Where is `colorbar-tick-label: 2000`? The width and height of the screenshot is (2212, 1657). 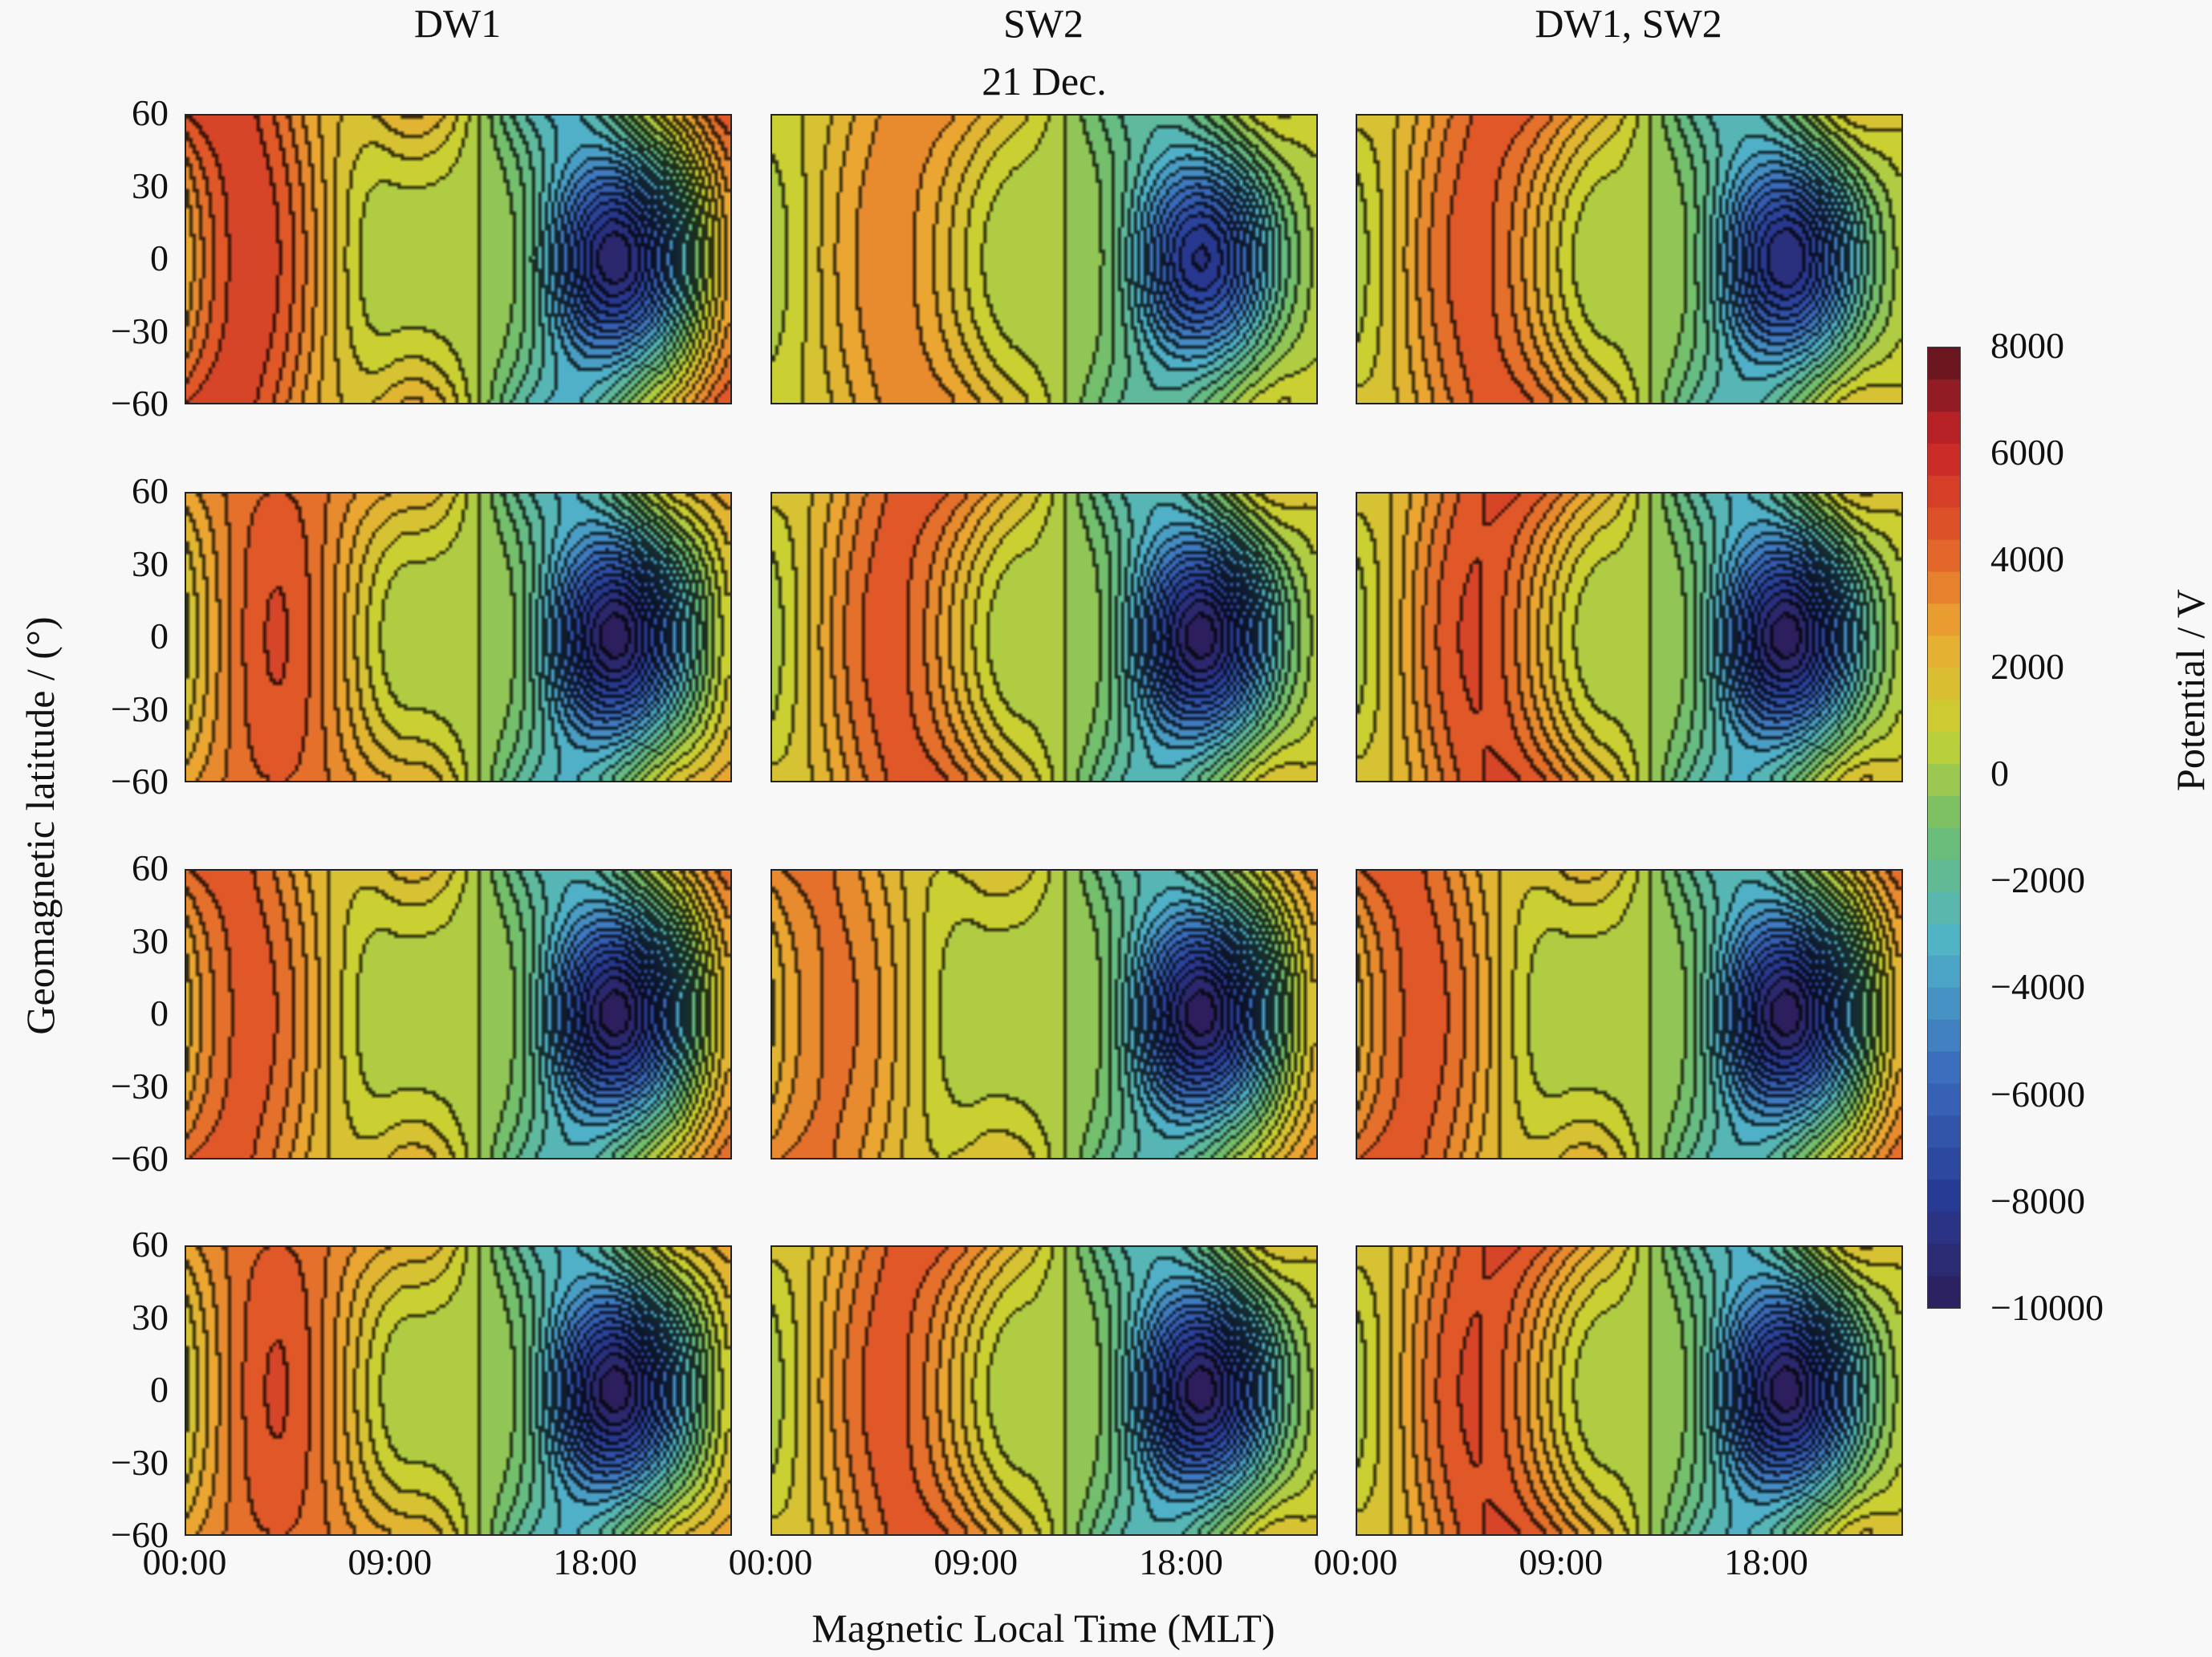
colorbar-tick-label: 2000 is located at coordinates (2027, 666).